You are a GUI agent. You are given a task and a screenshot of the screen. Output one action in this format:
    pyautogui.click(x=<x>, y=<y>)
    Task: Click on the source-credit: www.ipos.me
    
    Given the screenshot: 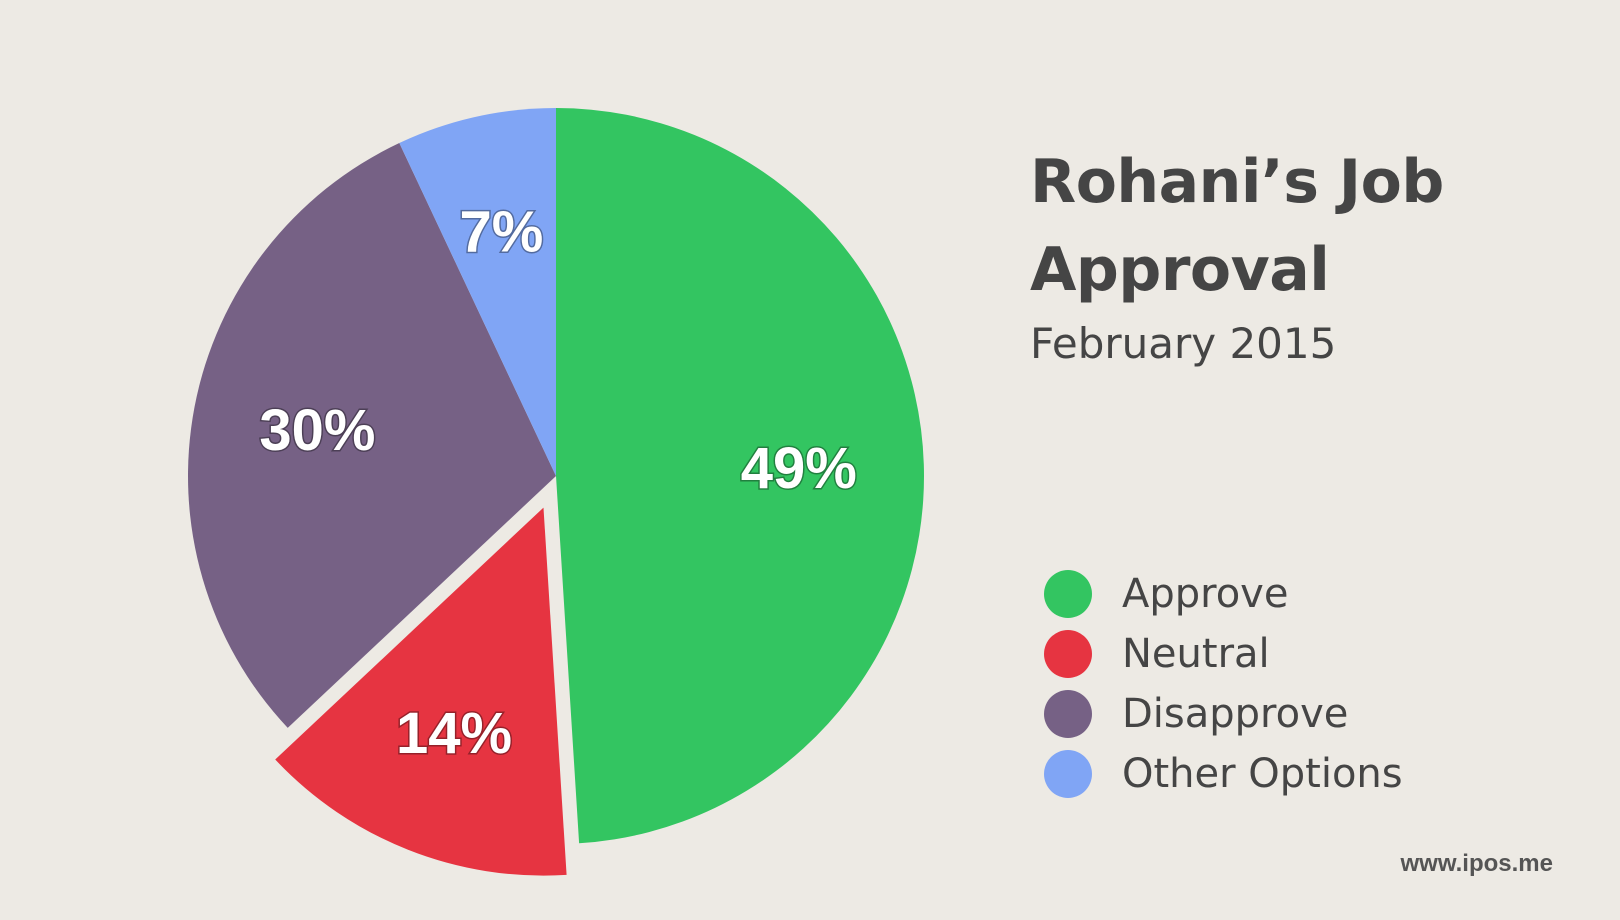 What is the action you would take?
    pyautogui.click(x=1476, y=863)
    